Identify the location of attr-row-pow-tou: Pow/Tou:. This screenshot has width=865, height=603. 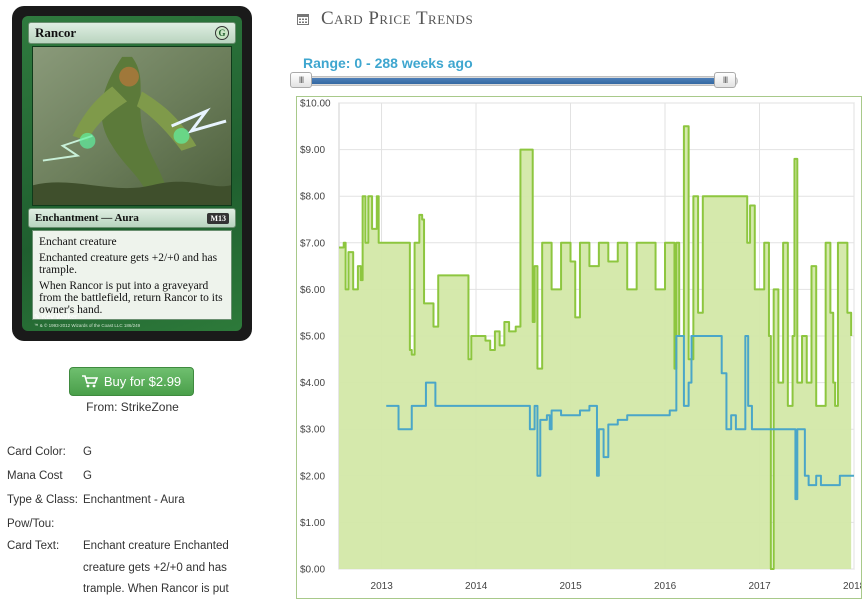
(132, 524).